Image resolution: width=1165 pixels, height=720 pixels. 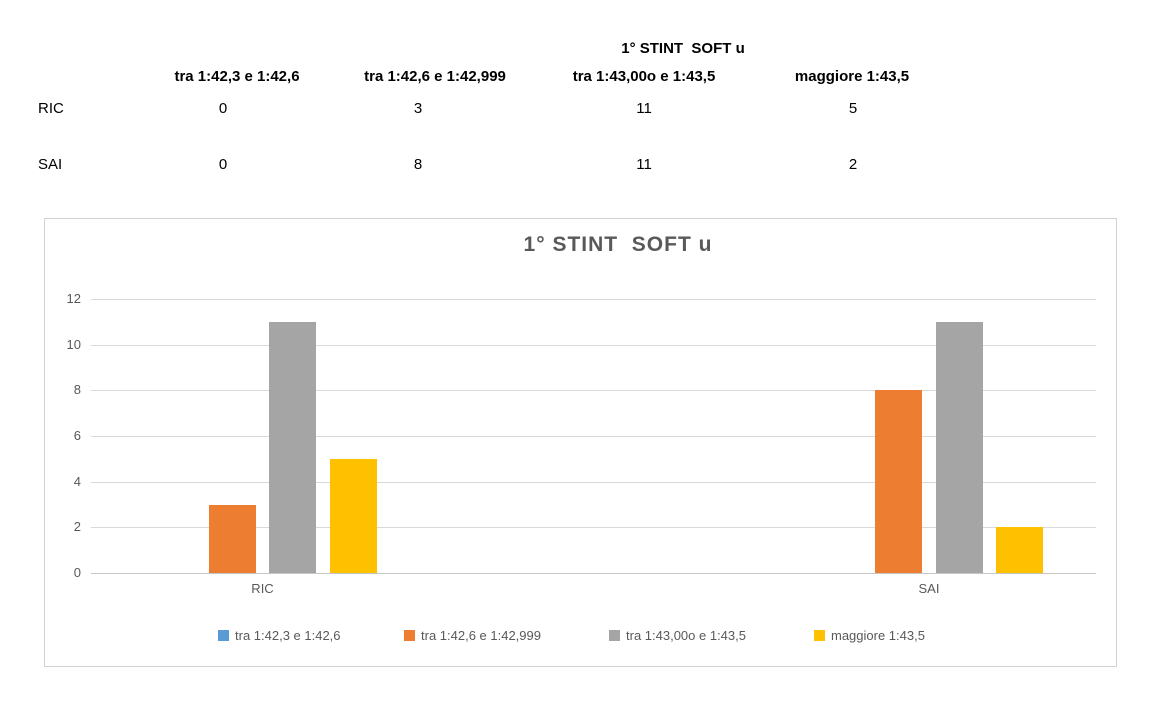 I want to click on bar-sai-series2, so click(x=959, y=447).